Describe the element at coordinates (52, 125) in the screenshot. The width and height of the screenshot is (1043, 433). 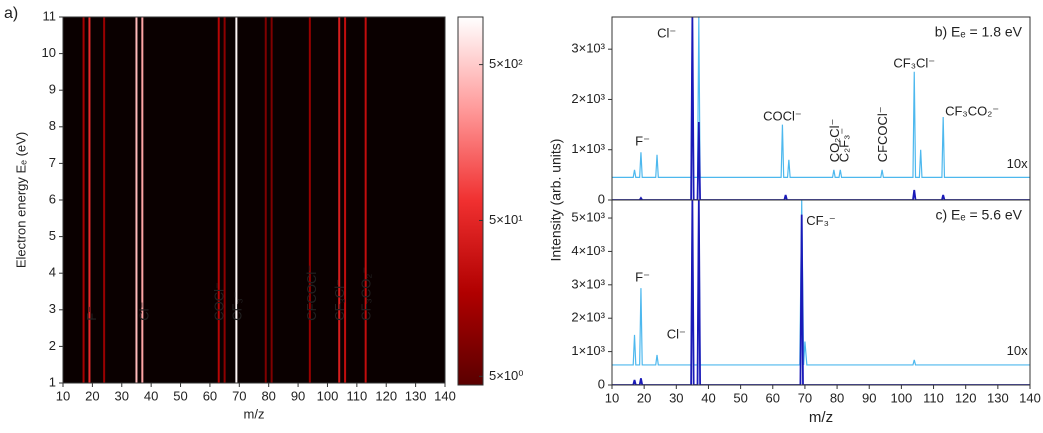
I see `y-tick-label: 8` at that location.